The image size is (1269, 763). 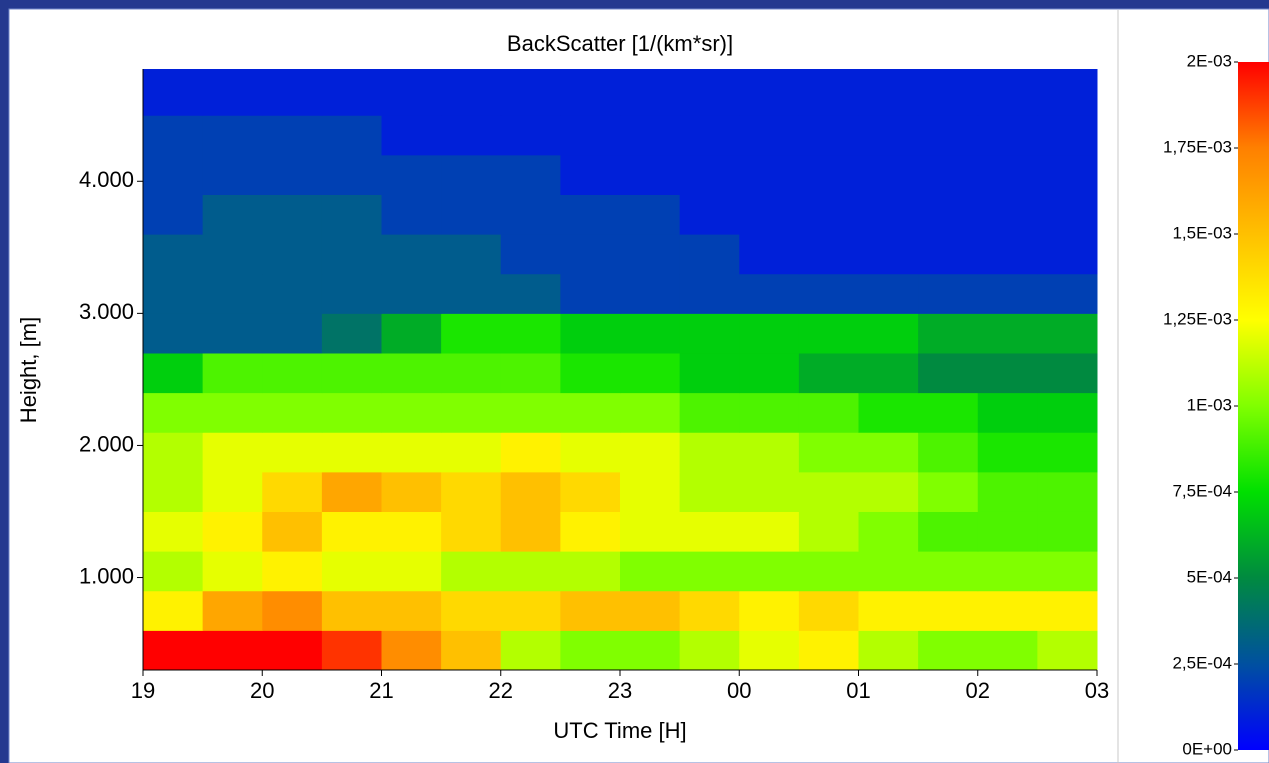 I want to click on colorbar-tick-label: 1,75E-03, so click(x=1197, y=146).